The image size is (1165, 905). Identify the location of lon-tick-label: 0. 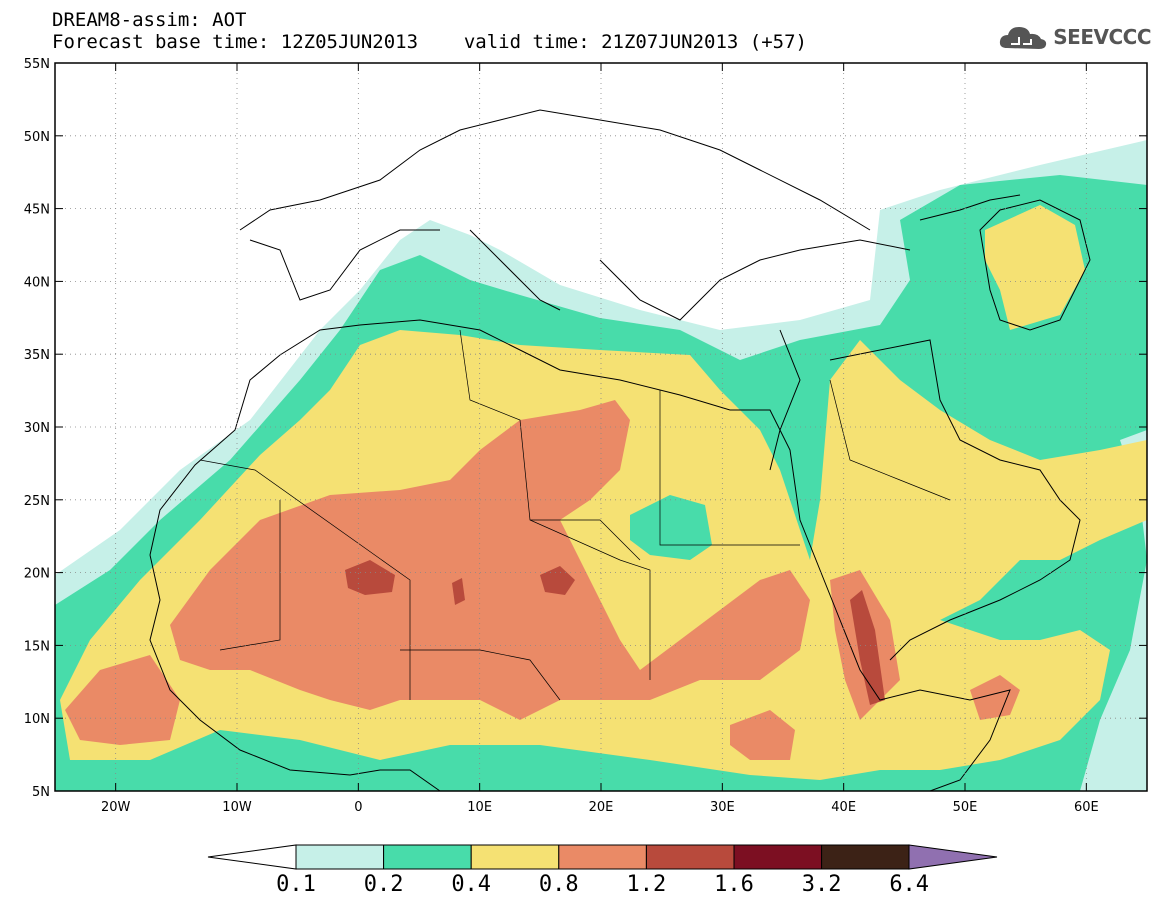
(358, 807).